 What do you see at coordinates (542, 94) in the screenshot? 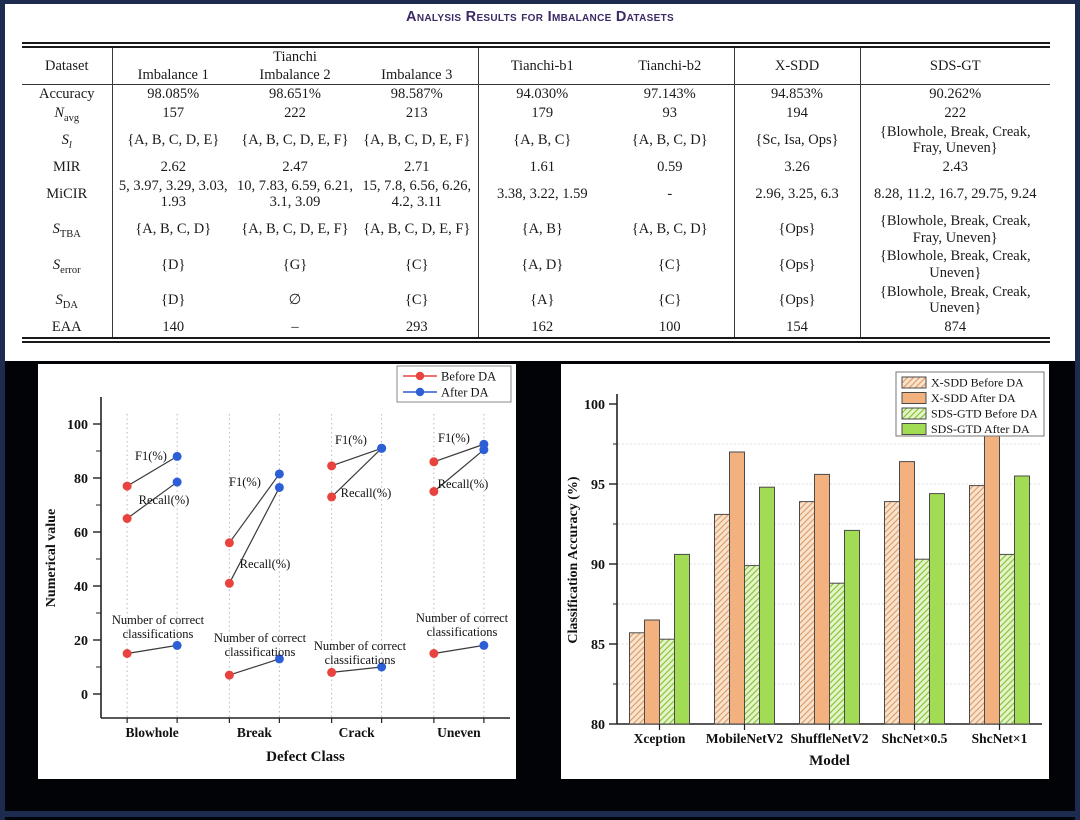
I see `table-cell: 94.030%` at bounding box center [542, 94].